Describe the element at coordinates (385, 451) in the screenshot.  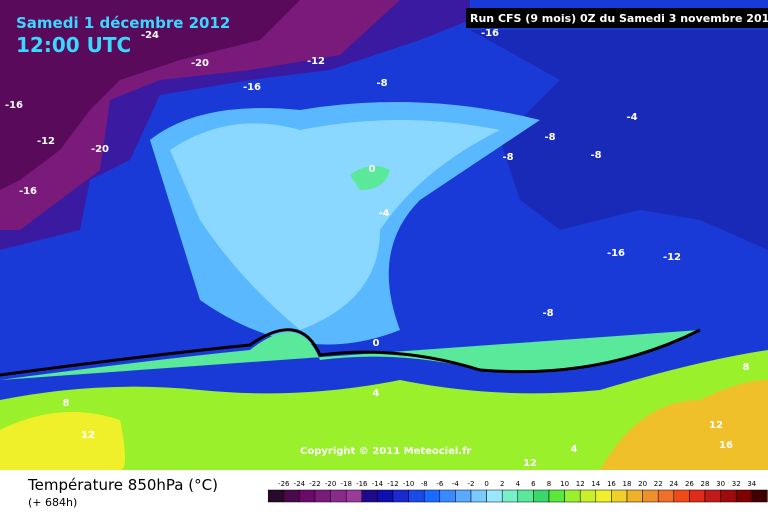
I see `copyright: Copyright © 2011 Meteociel.fr` at that location.